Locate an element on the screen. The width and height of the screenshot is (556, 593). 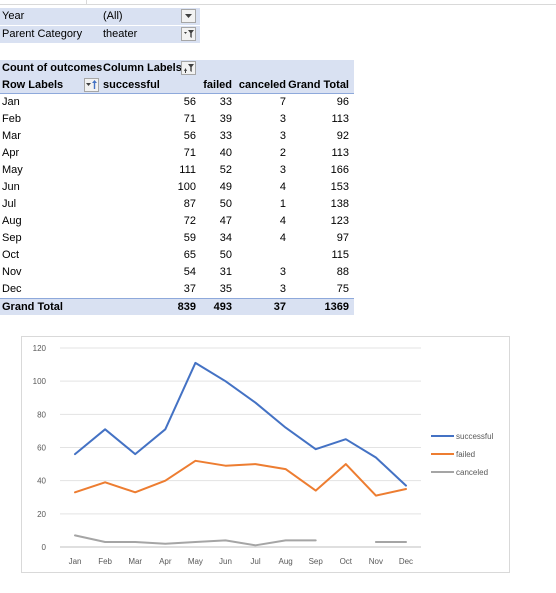
series-line-failed is located at coordinates (240, 478).